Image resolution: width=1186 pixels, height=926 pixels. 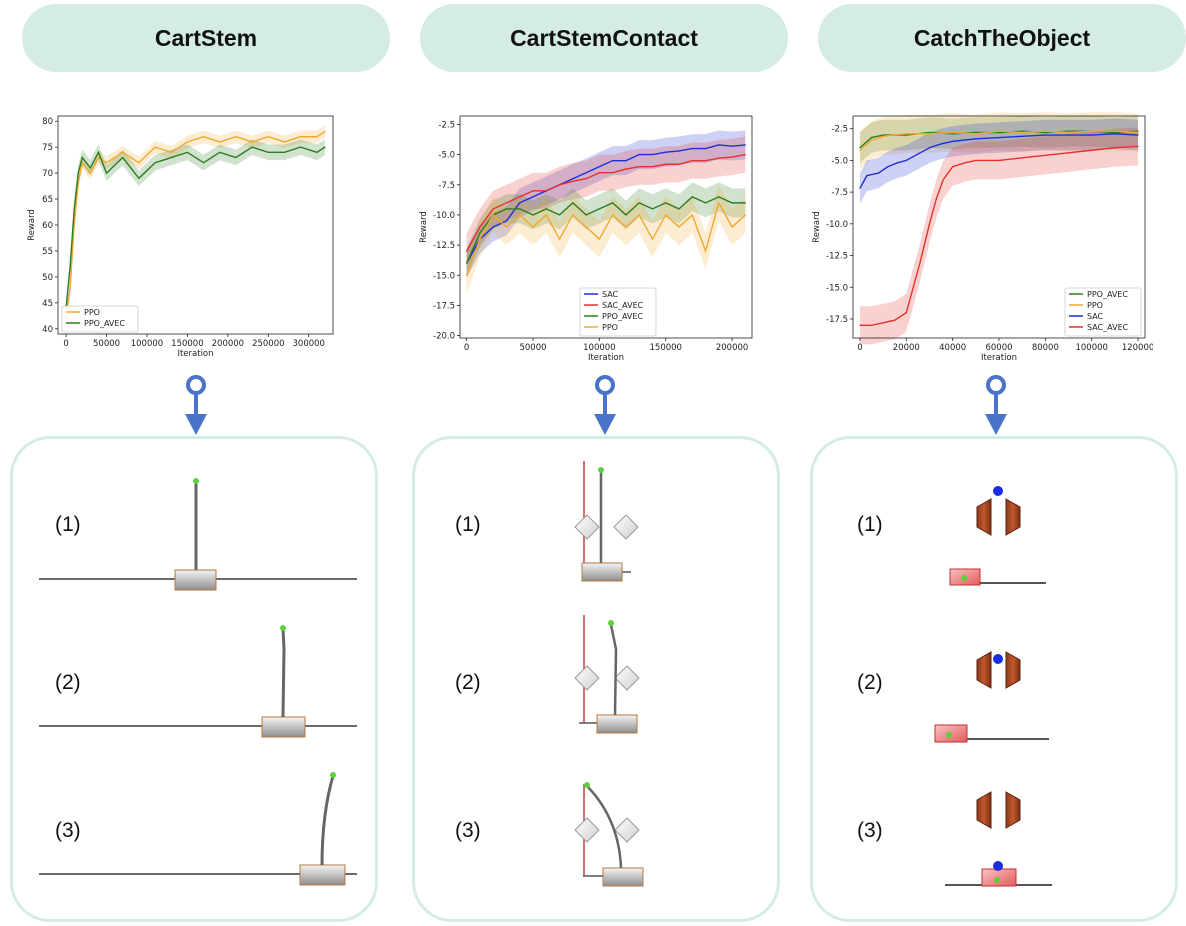 I want to click on x-tick-label: 200000, so click(x=732, y=348).